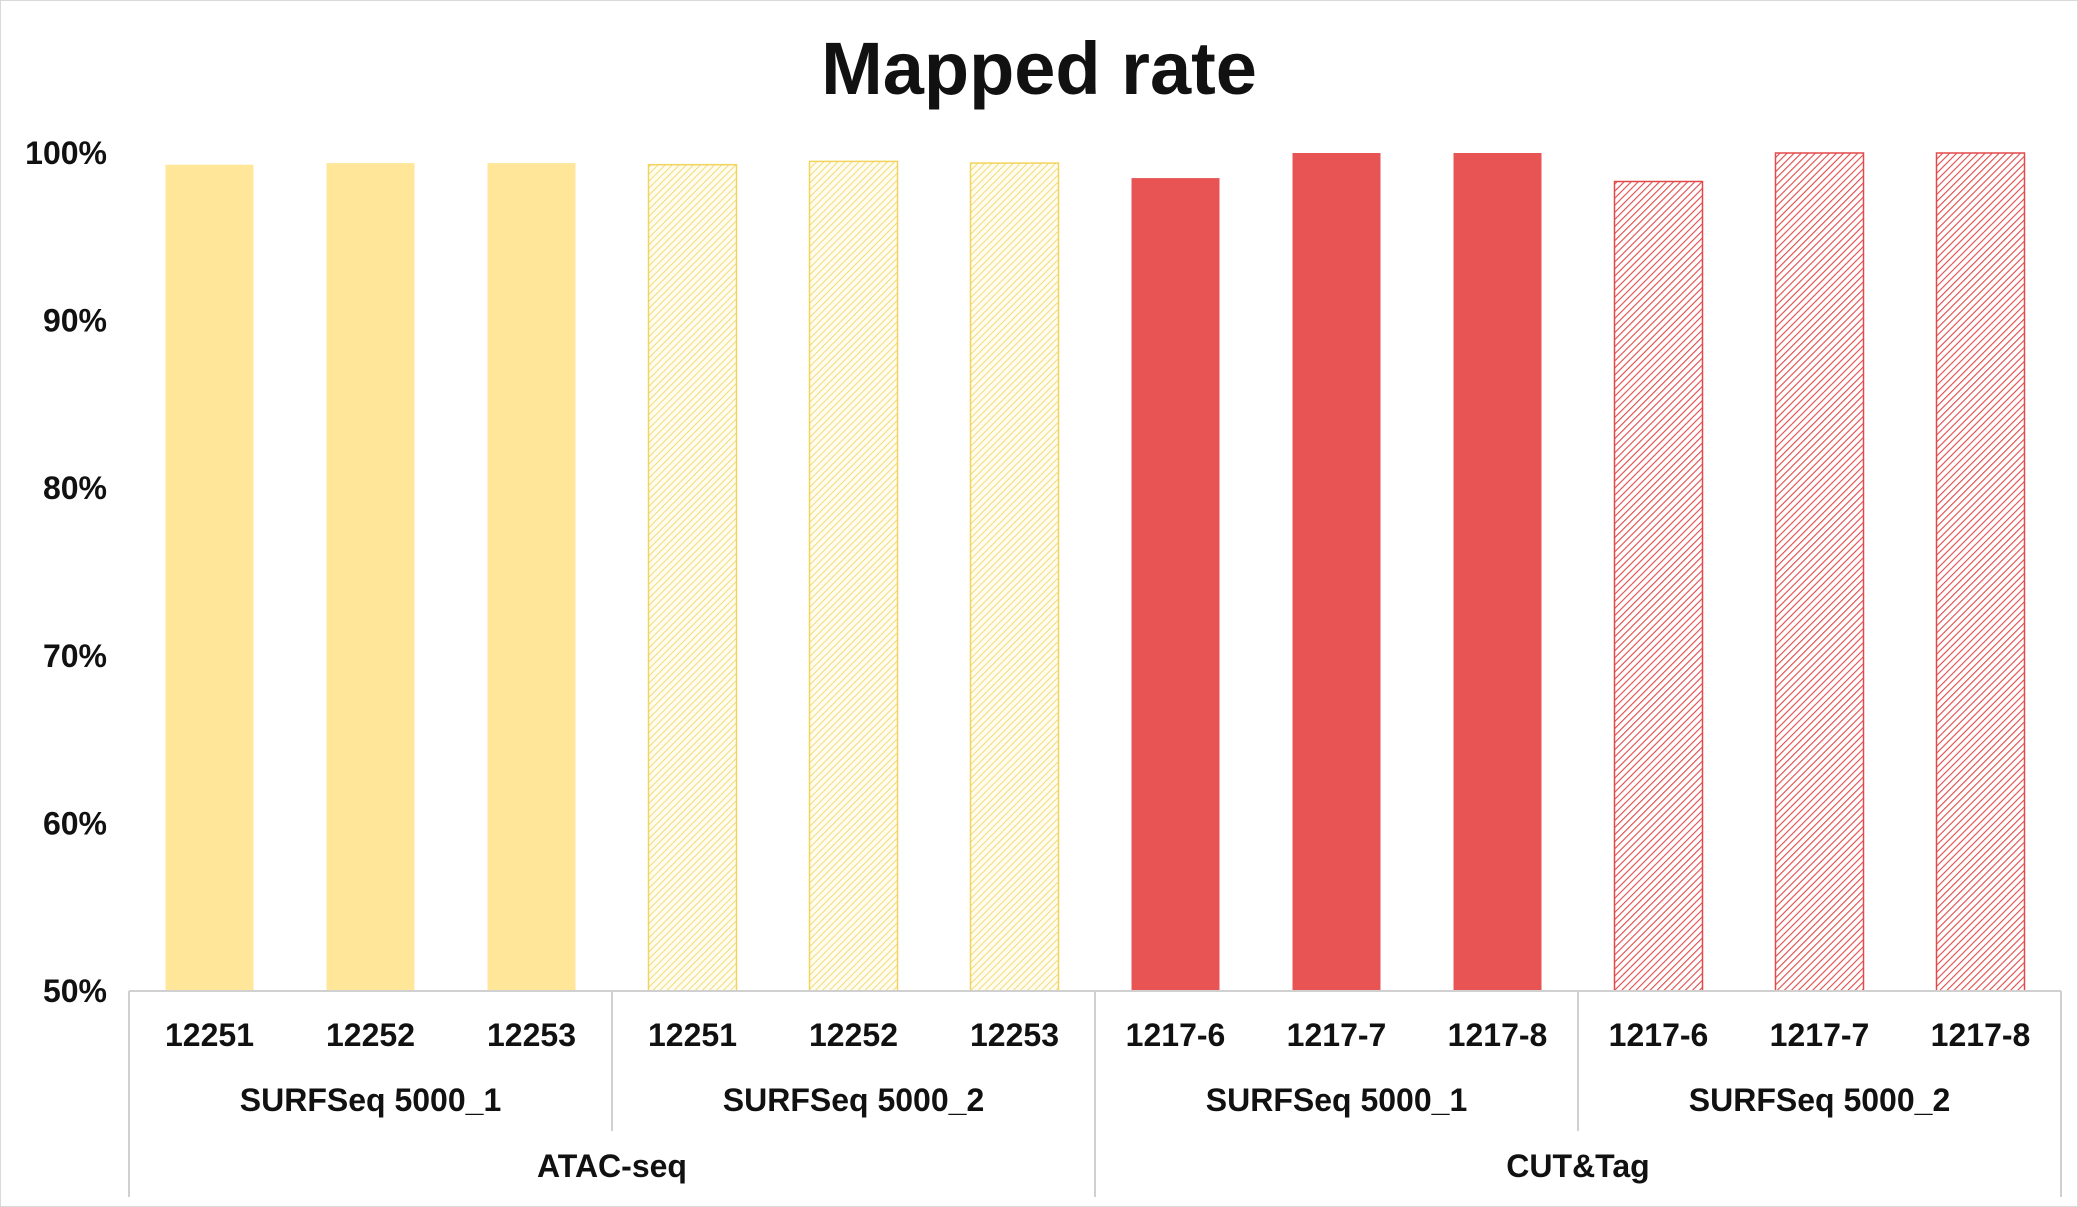 The image size is (2078, 1207). Describe the element at coordinates (75, 823) in the screenshot. I see `y-tick-label: 60%` at that location.